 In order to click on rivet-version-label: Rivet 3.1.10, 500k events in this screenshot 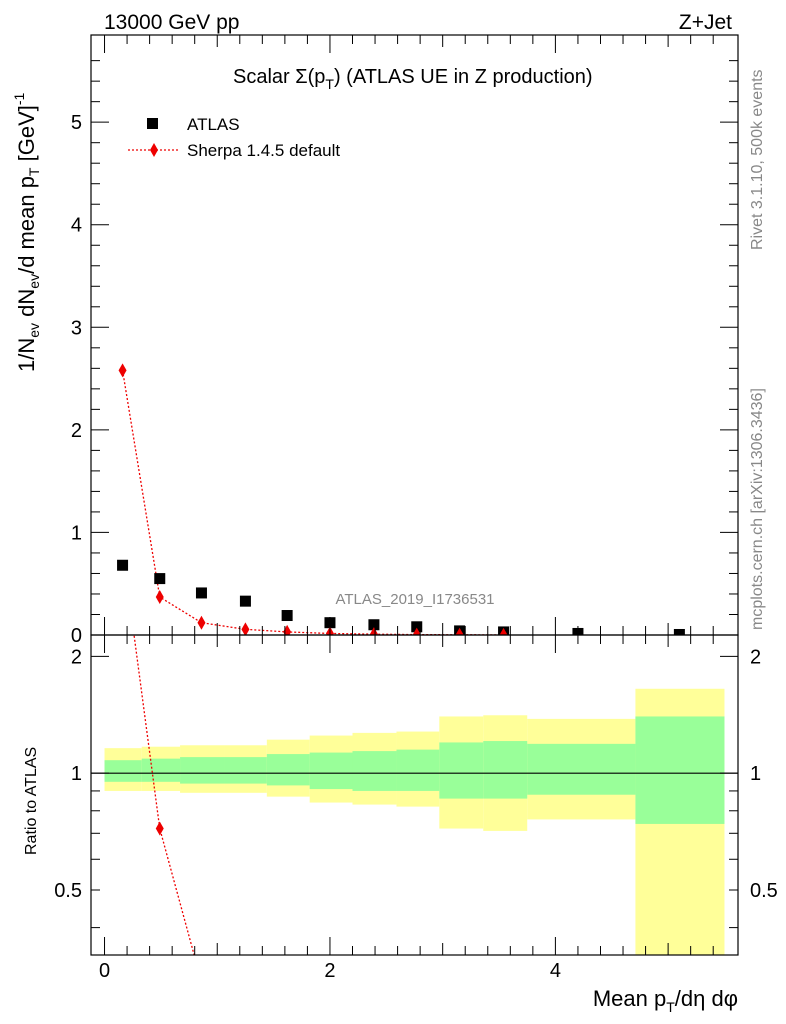, I will do `click(757, 159)`.